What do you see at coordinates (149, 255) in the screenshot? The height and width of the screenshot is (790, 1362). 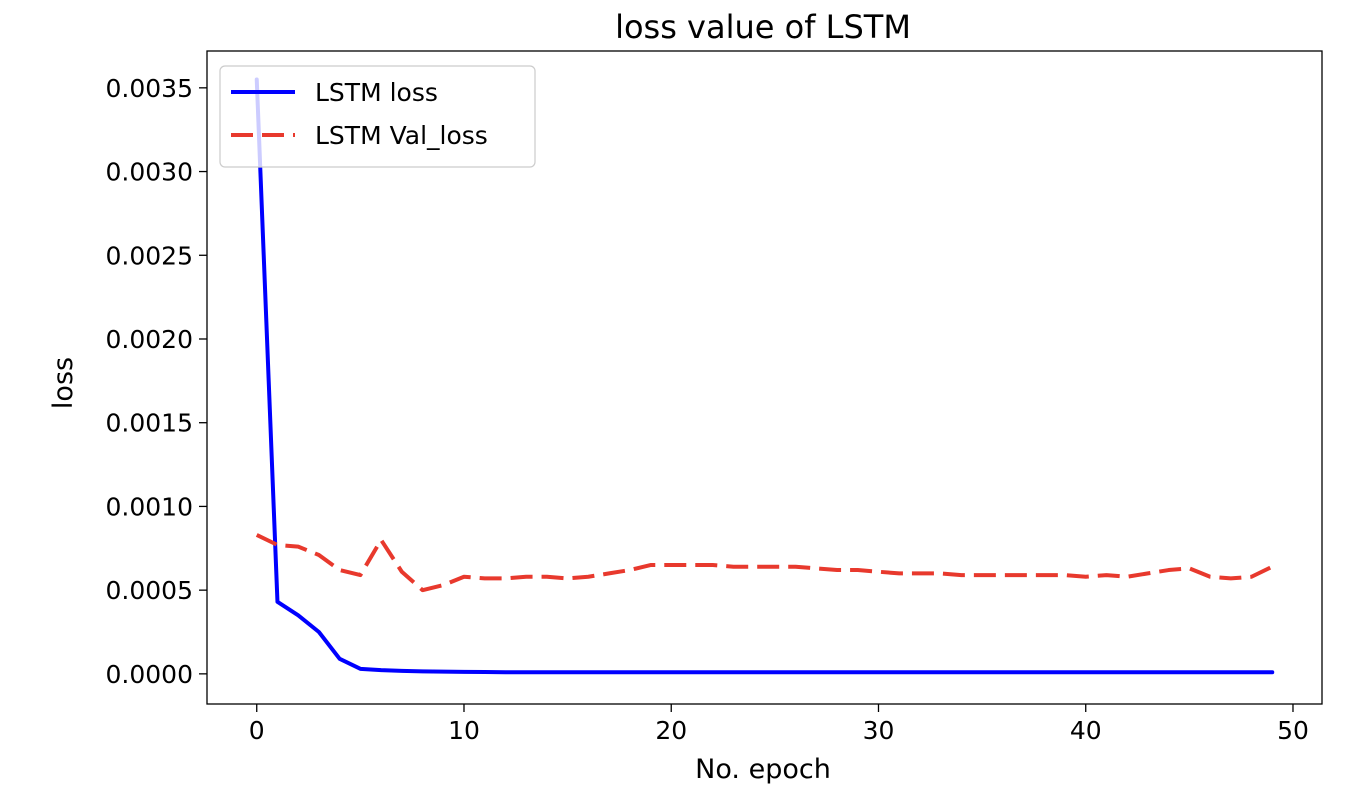 I see `y-tick-label: 0.0025` at bounding box center [149, 255].